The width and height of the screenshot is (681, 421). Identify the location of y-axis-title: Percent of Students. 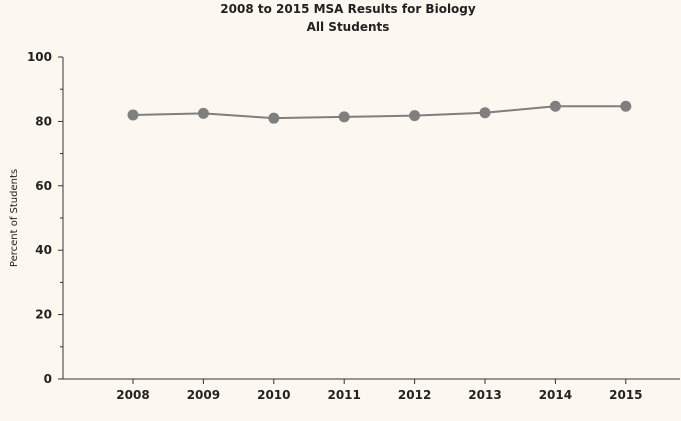
(14, 218).